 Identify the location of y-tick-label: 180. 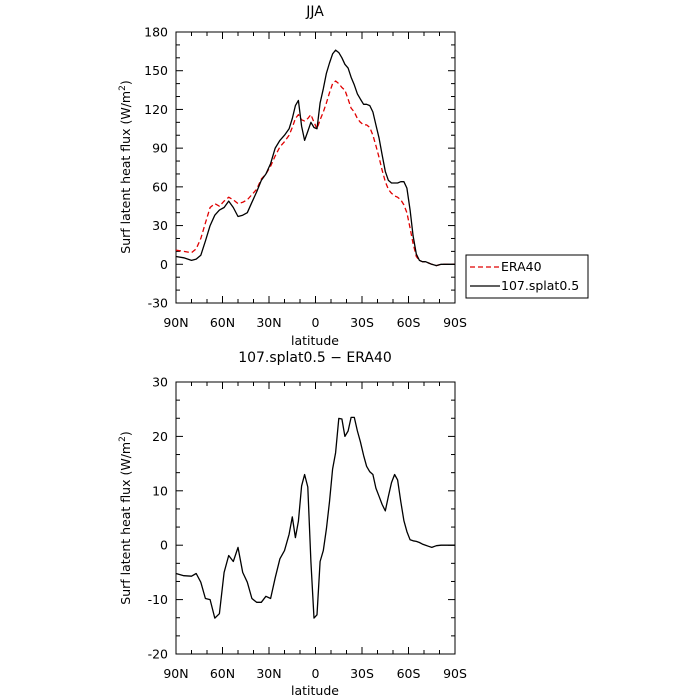
(156, 32).